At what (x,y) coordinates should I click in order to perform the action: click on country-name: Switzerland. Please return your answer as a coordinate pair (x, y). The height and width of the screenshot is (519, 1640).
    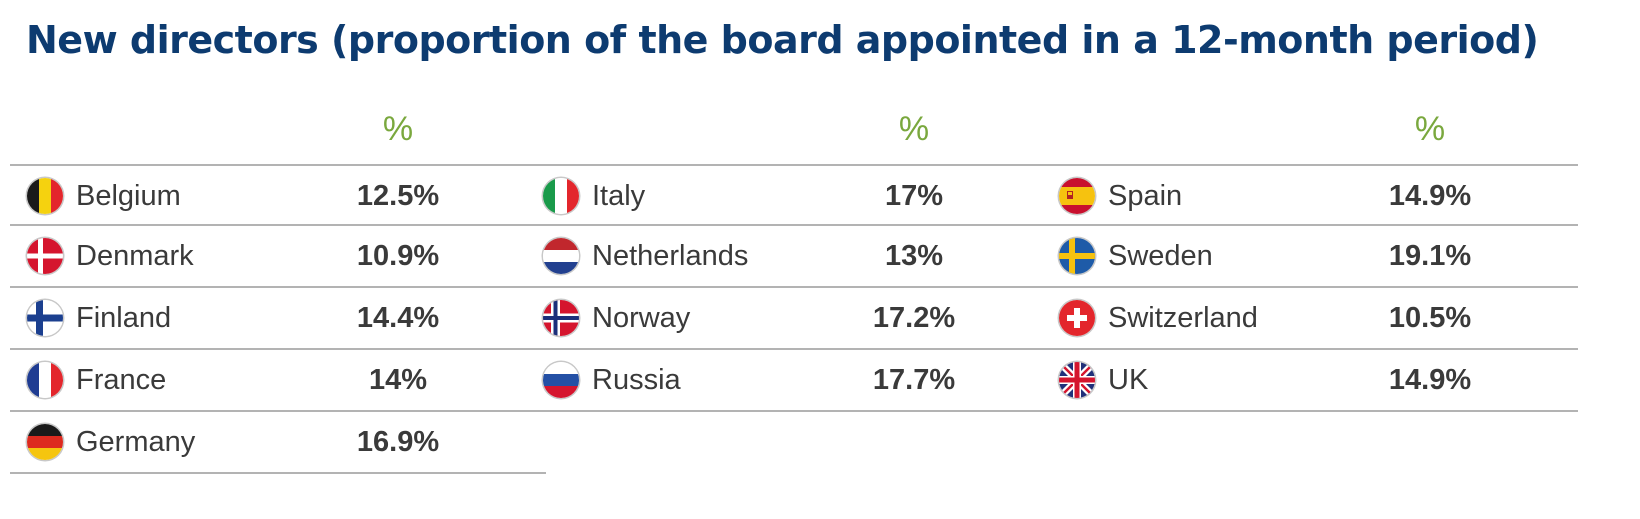
    Looking at the image, I should click on (1183, 318).